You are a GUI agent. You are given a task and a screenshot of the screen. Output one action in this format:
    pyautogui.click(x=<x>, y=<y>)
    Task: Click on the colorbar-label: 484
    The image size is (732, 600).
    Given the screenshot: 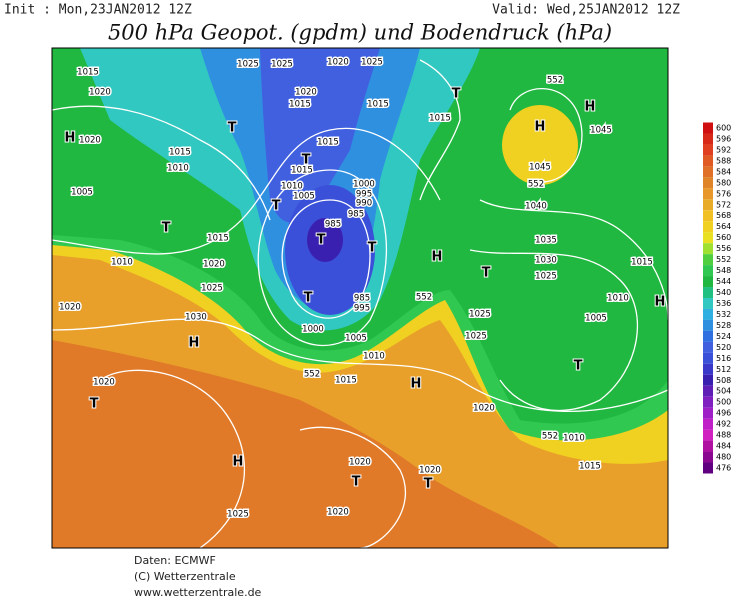 What is the action you would take?
    pyautogui.click(x=723, y=446)
    